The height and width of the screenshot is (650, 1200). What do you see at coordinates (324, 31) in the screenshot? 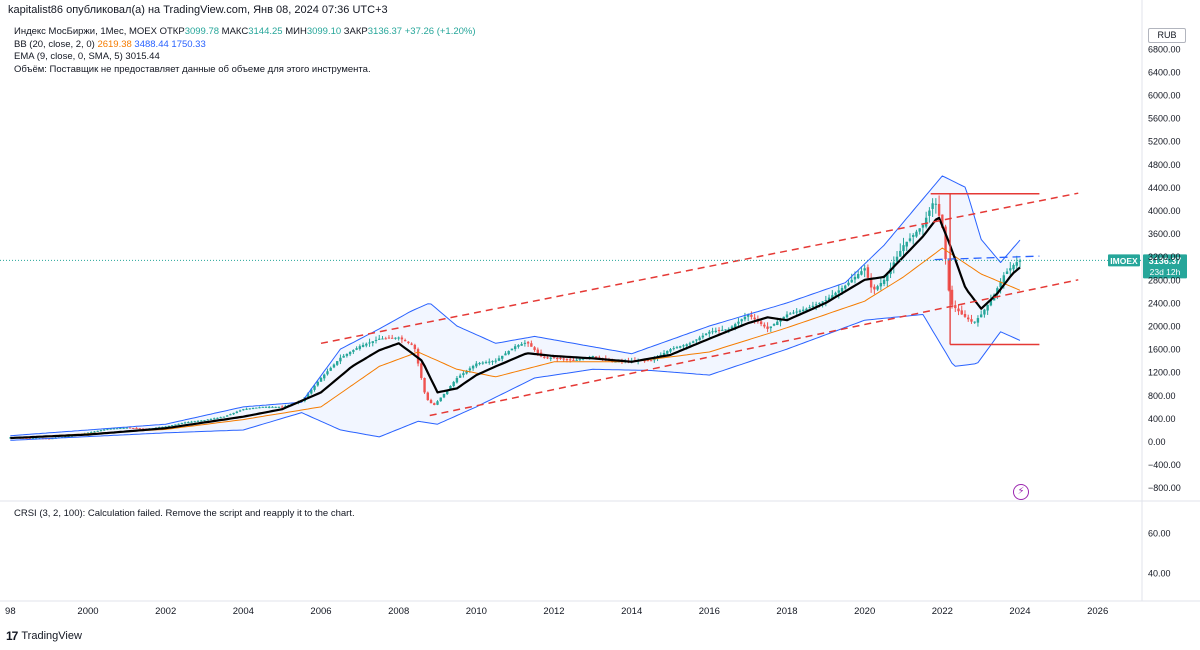
I see `low-value: 3099.10` at bounding box center [324, 31].